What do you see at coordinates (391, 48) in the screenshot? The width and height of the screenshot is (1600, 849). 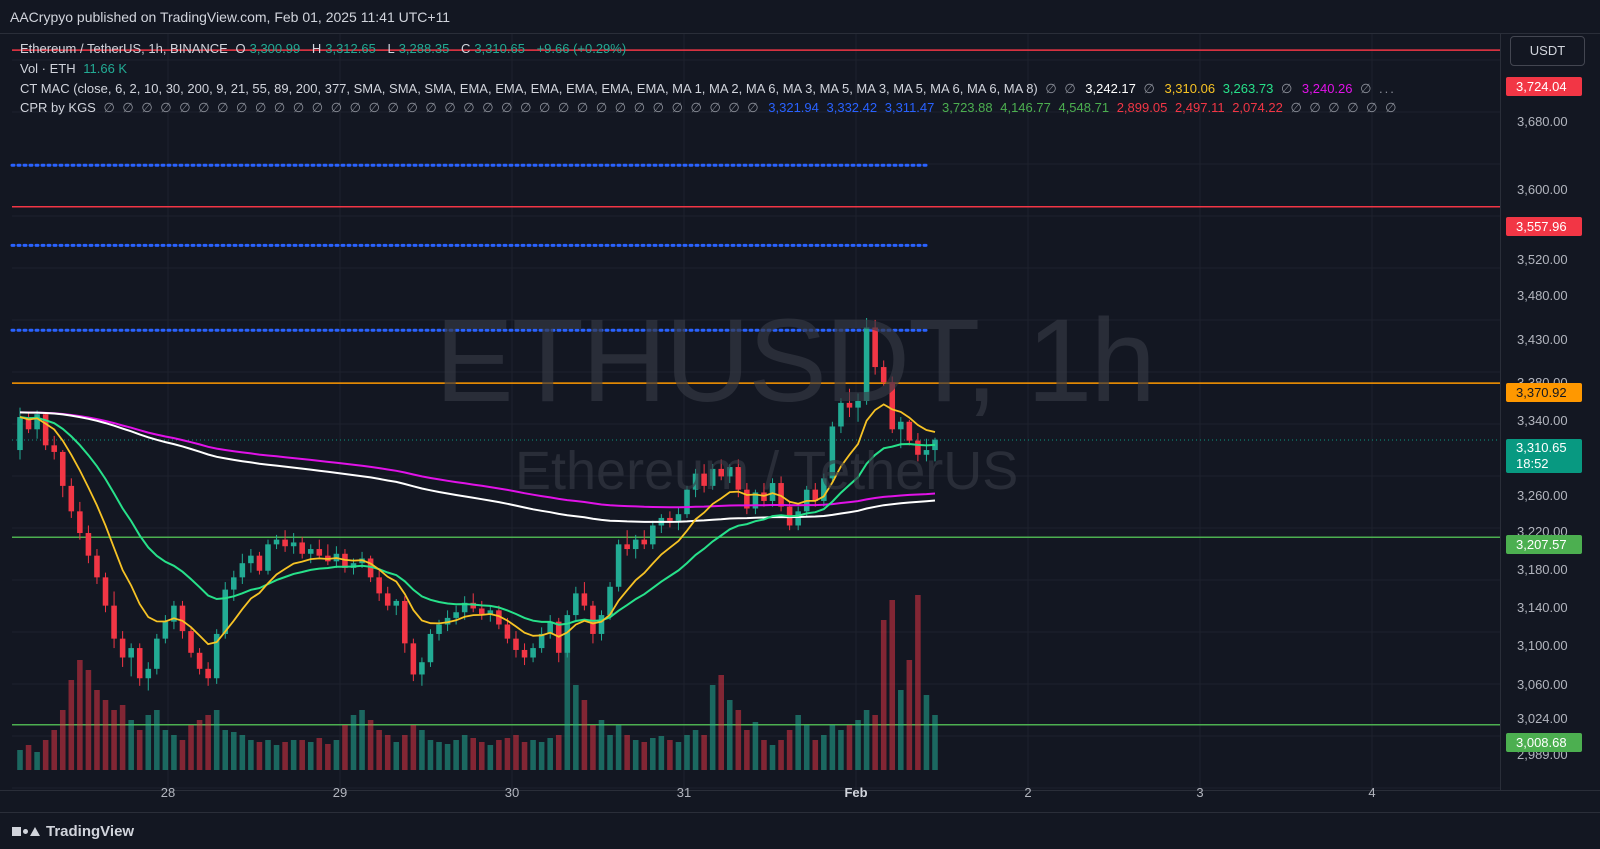 I see `low-label: L` at bounding box center [391, 48].